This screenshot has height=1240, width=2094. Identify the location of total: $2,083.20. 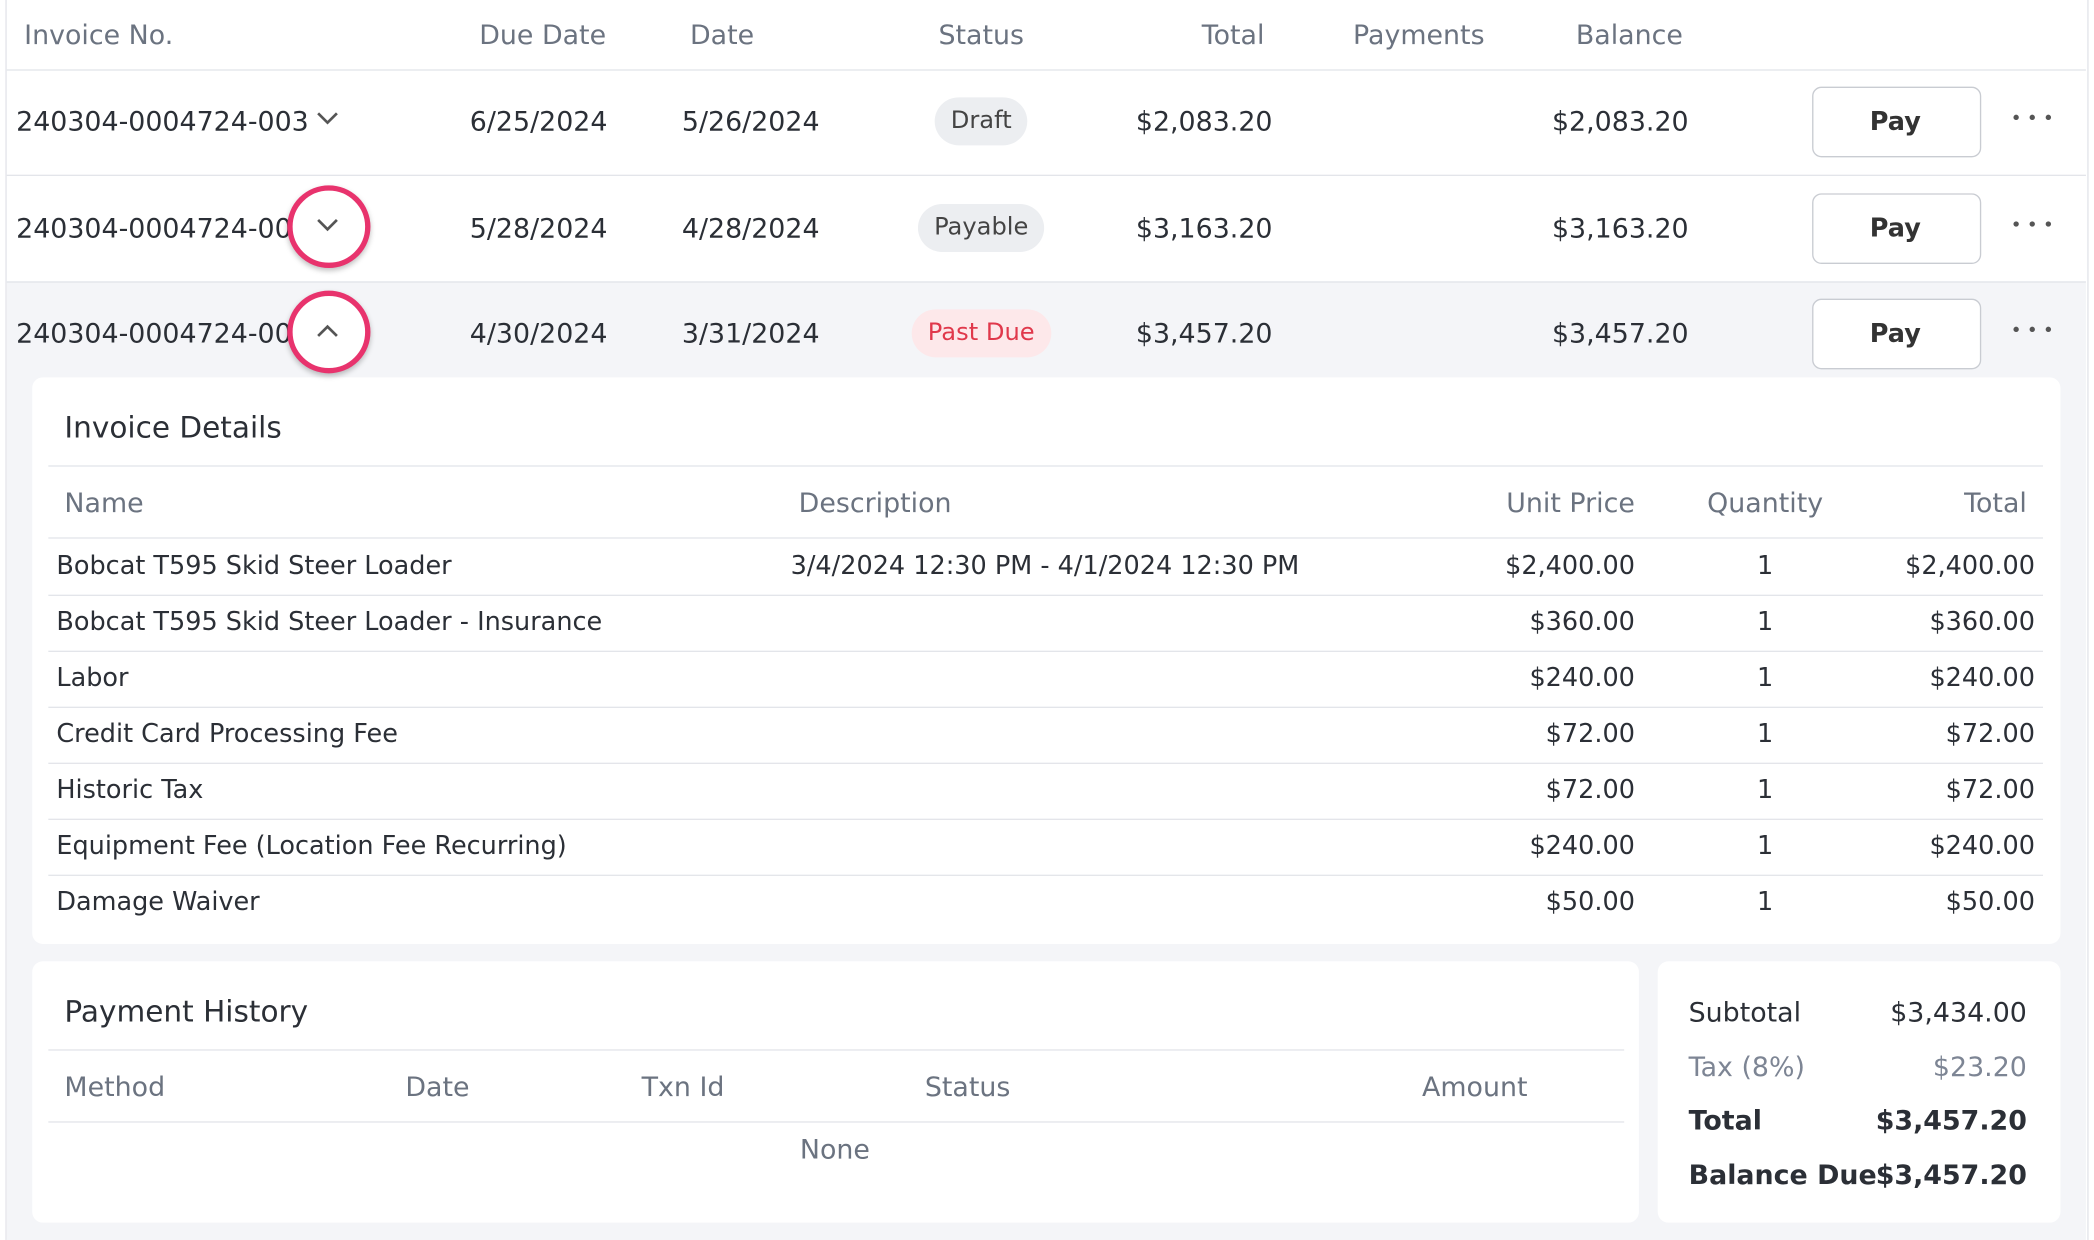
(1204, 121).